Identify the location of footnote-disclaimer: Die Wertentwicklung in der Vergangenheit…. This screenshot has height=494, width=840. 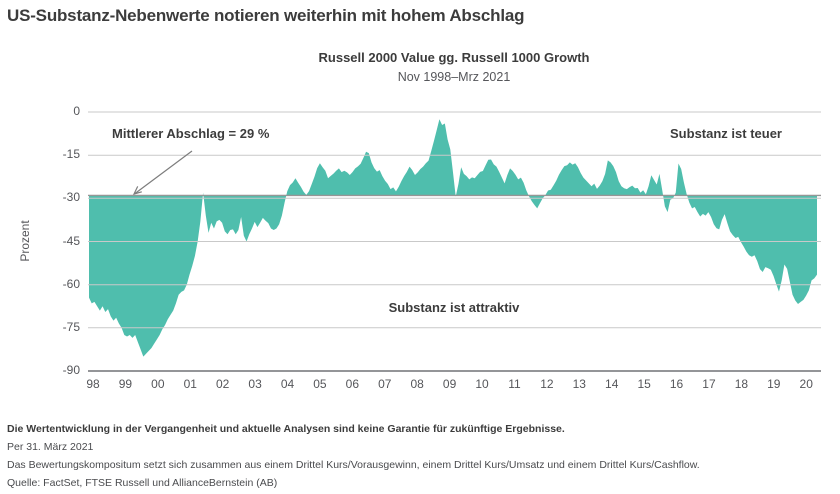
(286, 429).